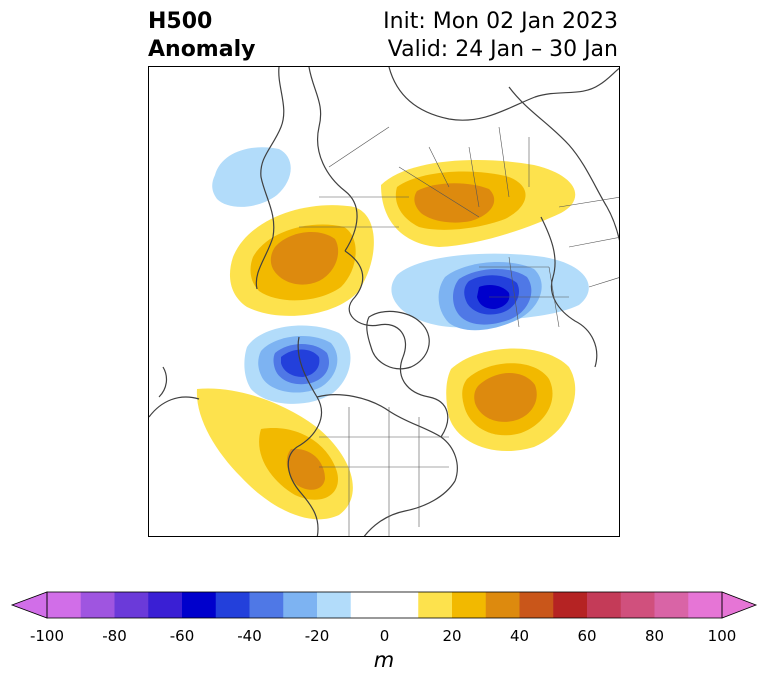  What do you see at coordinates (301, 260) in the screenshot?
I see `anomaly-siberia-ridge` at bounding box center [301, 260].